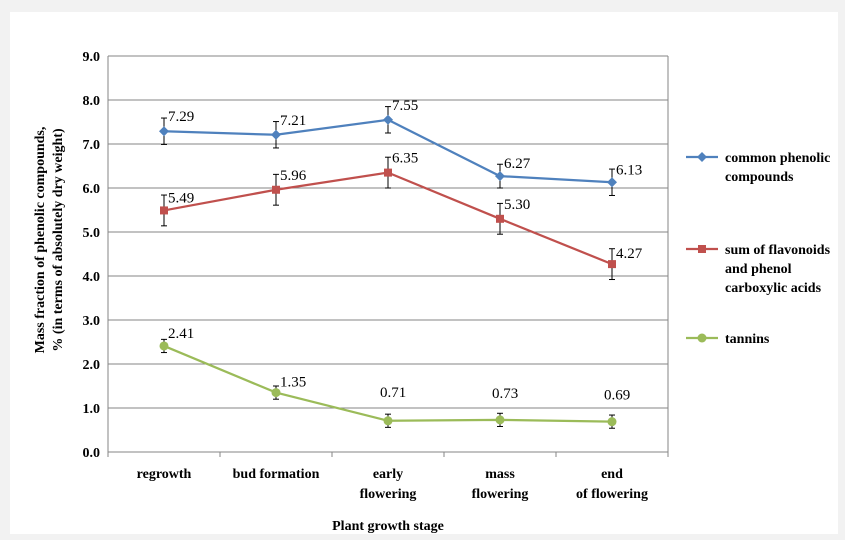 The height and width of the screenshot is (540, 845). Describe the element at coordinates (759, 177) in the screenshot. I see `legend-label: compounds` at that location.